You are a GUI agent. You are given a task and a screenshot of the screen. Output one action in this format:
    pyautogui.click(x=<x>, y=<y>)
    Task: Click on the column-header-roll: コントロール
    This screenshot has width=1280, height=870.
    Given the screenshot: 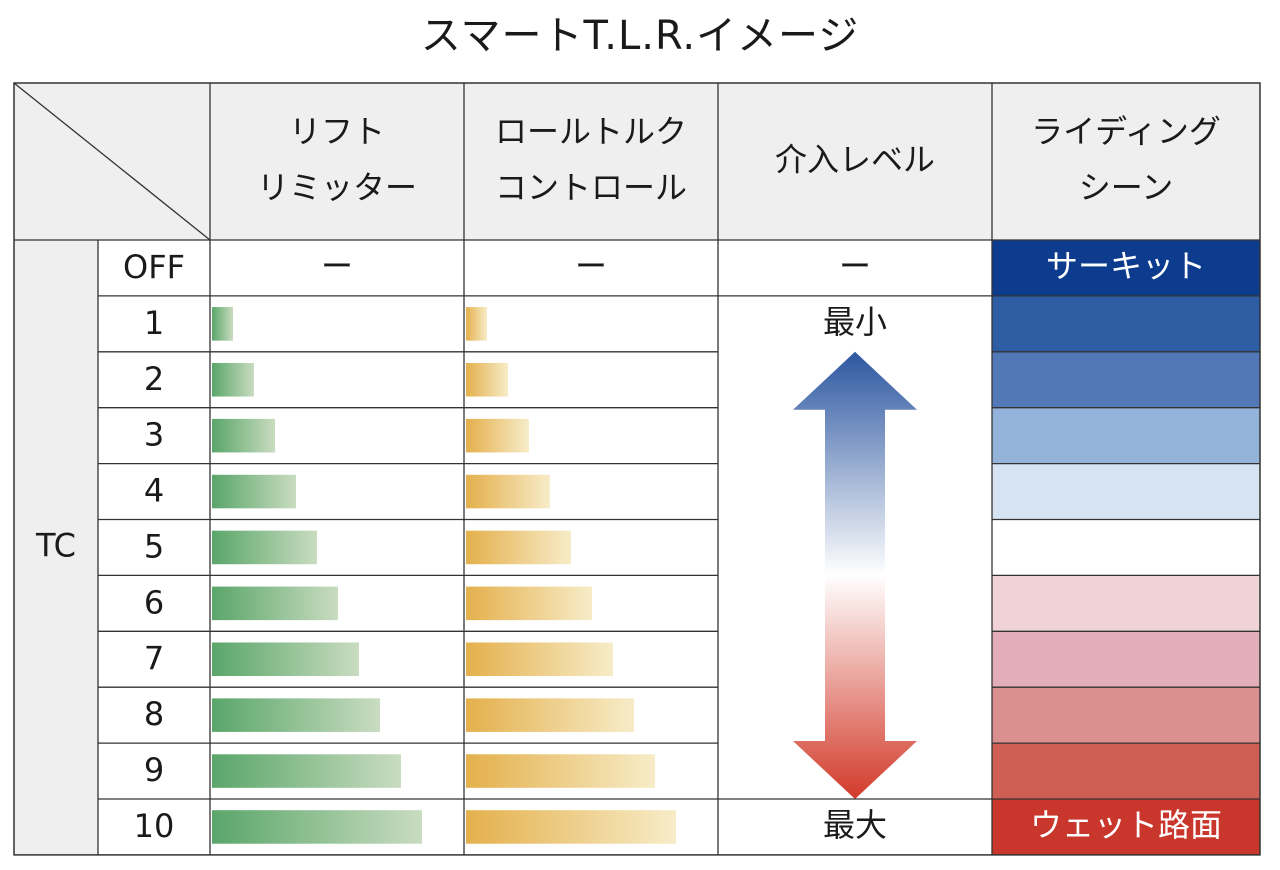 What is the action you would take?
    pyautogui.click(x=591, y=188)
    